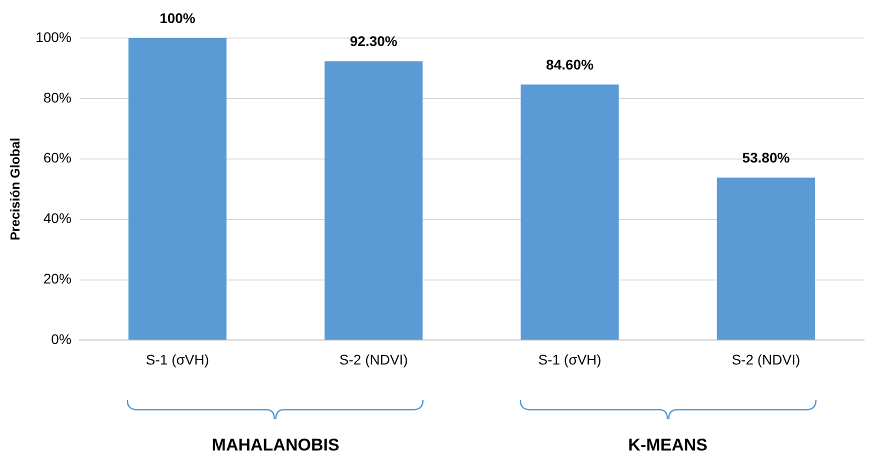 The width and height of the screenshot is (872, 459). Describe the element at coordinates (57, 218) in the screenshot. I see `y-tick-label: 40%` at that location.